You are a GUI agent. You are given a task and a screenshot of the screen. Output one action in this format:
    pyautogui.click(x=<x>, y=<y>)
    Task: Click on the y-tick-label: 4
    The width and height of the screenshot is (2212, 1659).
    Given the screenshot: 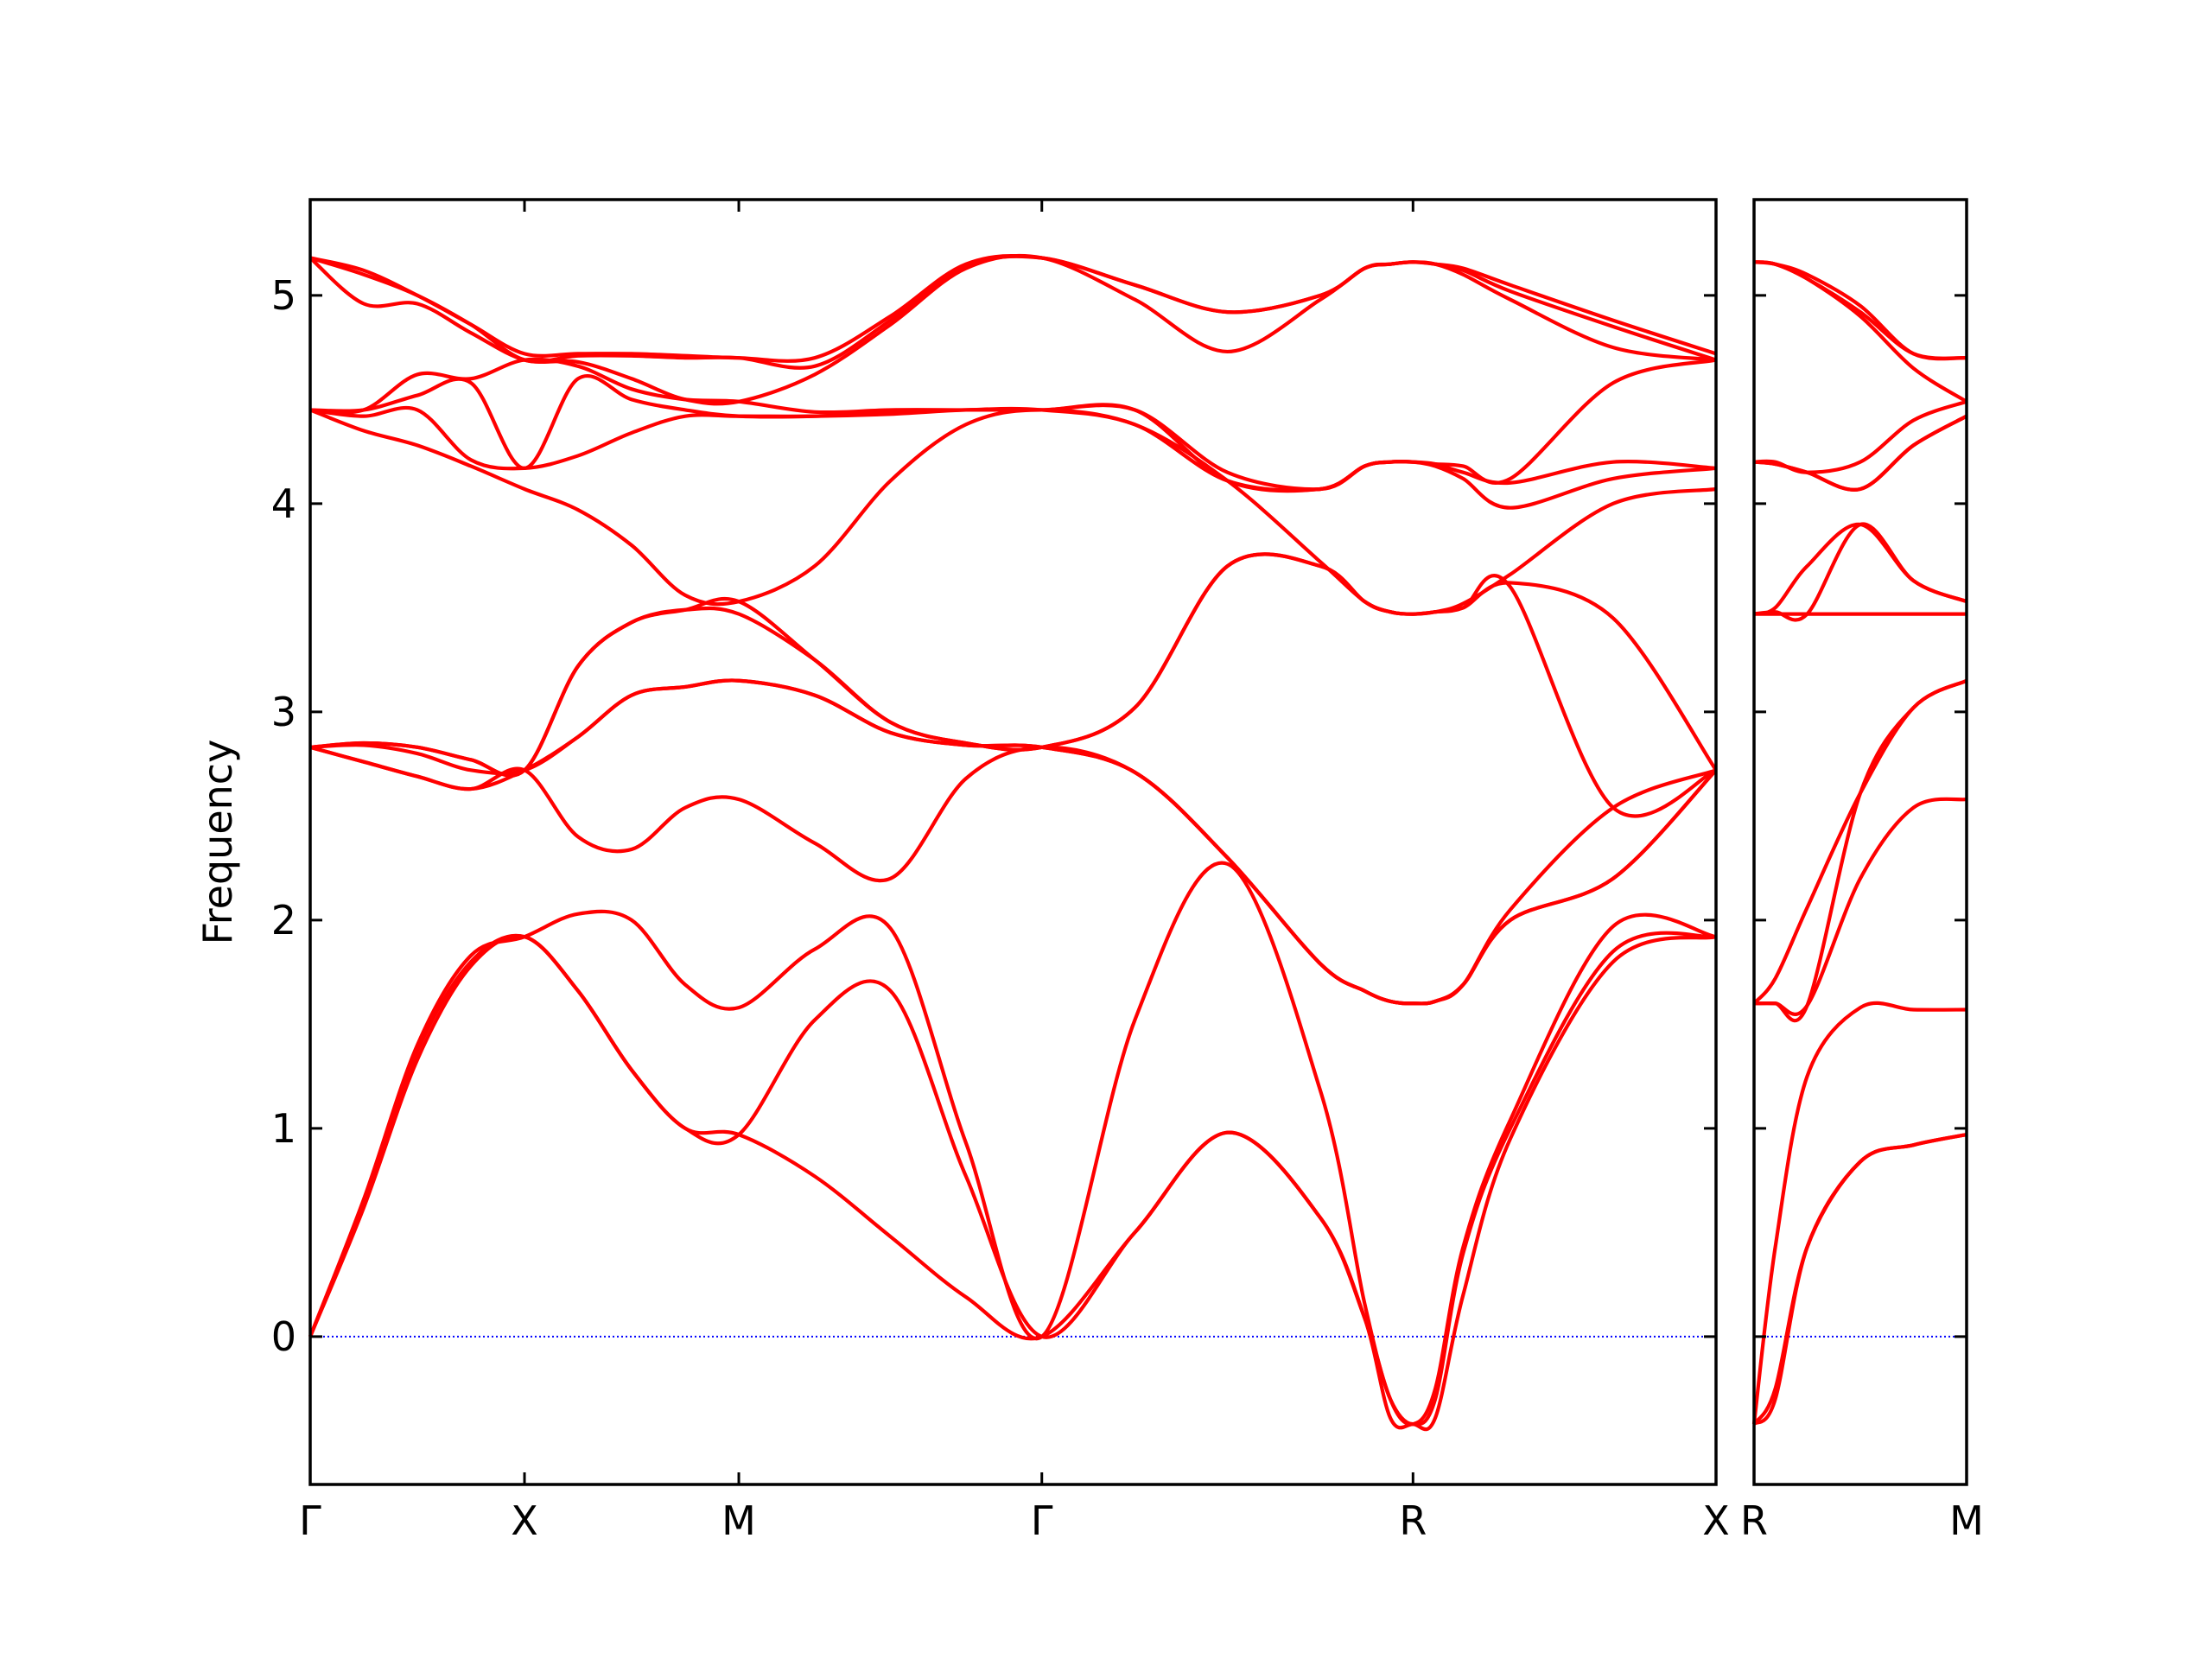 What is the action you would take?
    pyautogui.click(x=283, y=504)
    